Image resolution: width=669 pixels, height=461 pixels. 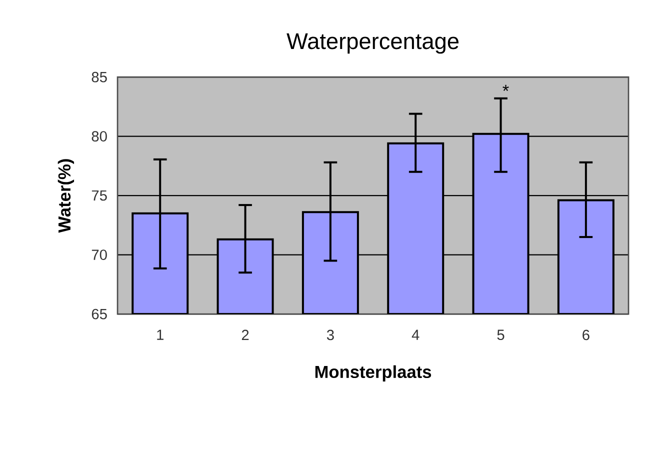 What do you see at coordinates (372, 43) in the screenshot?
I see `chart-title: Waterpercentage` at bounding box center [372, 43].